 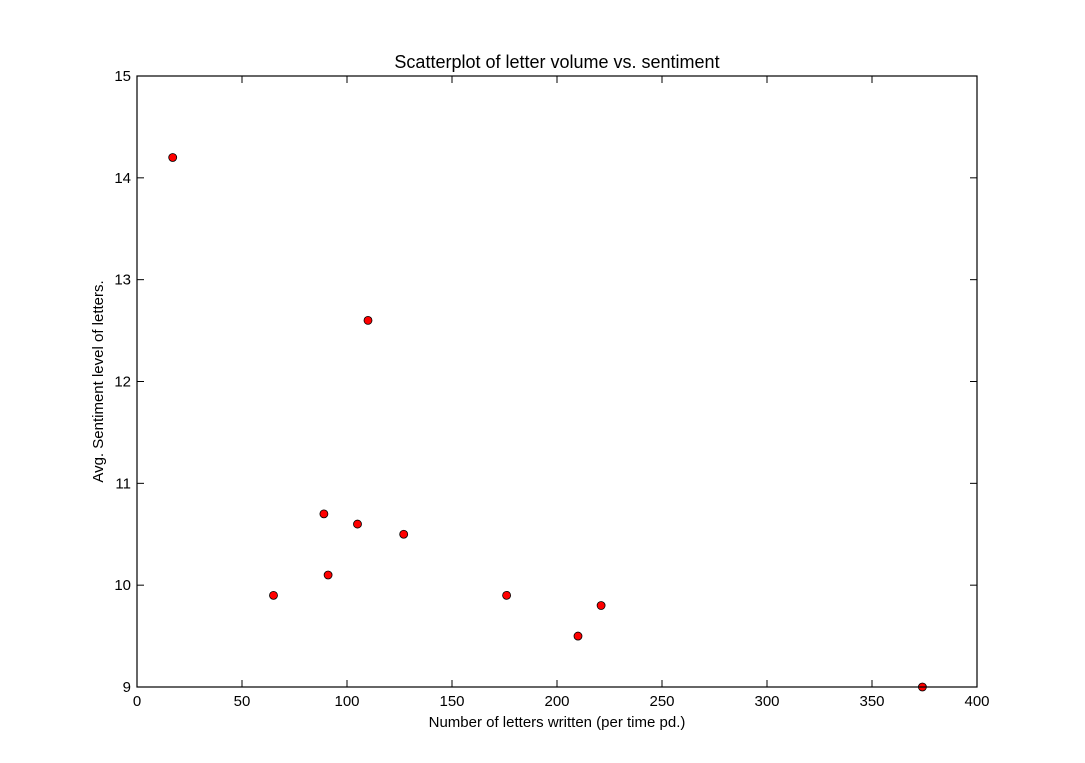 I want to click on y-tick-label: 13, so click(x=122, y=280).